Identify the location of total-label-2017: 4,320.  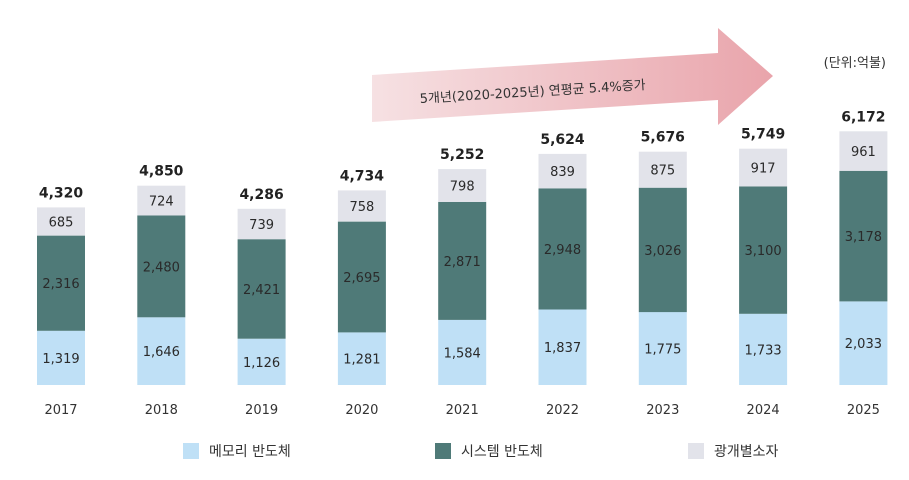
(61, 193).